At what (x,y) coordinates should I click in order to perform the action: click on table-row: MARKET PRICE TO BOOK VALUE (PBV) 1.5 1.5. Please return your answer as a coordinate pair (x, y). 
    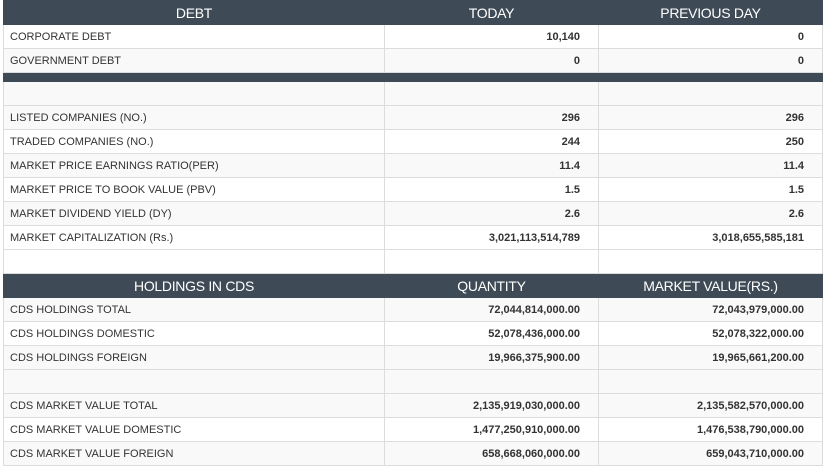
    Looking at the image, I should click on (413, 189).